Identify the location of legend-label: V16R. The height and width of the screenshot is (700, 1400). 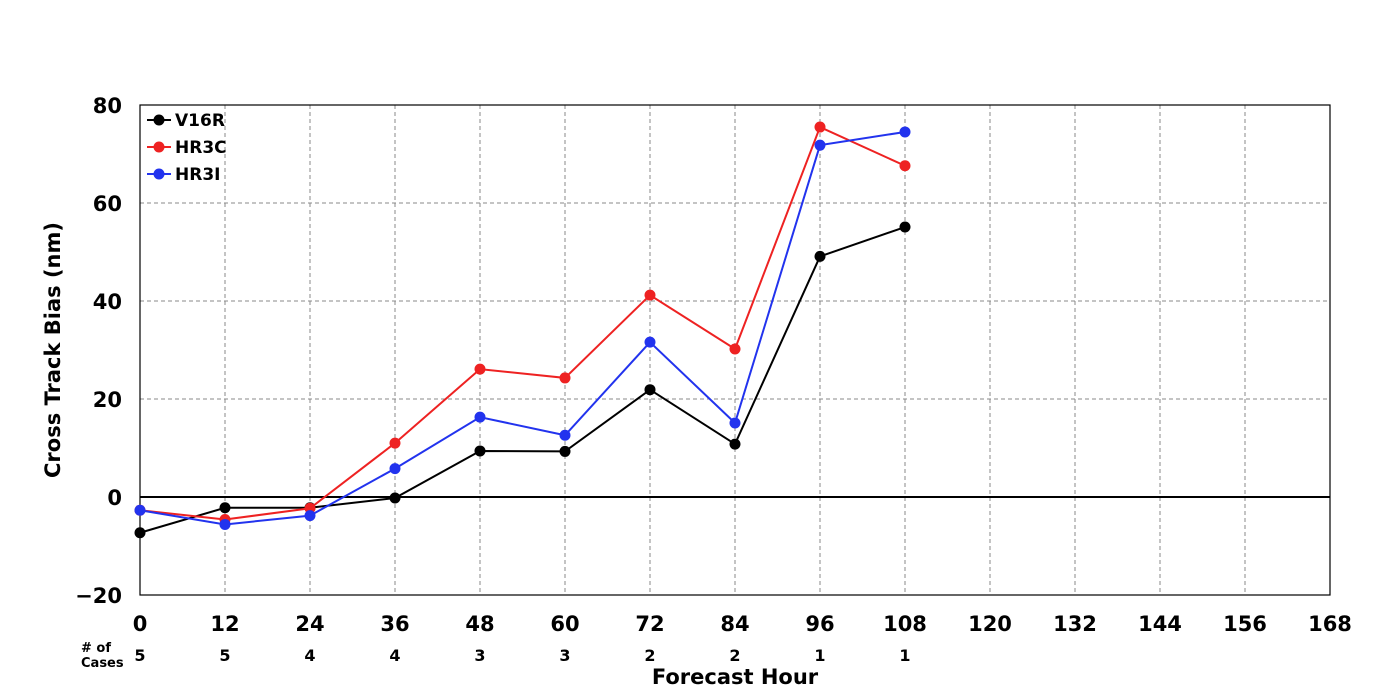
(200, 121).